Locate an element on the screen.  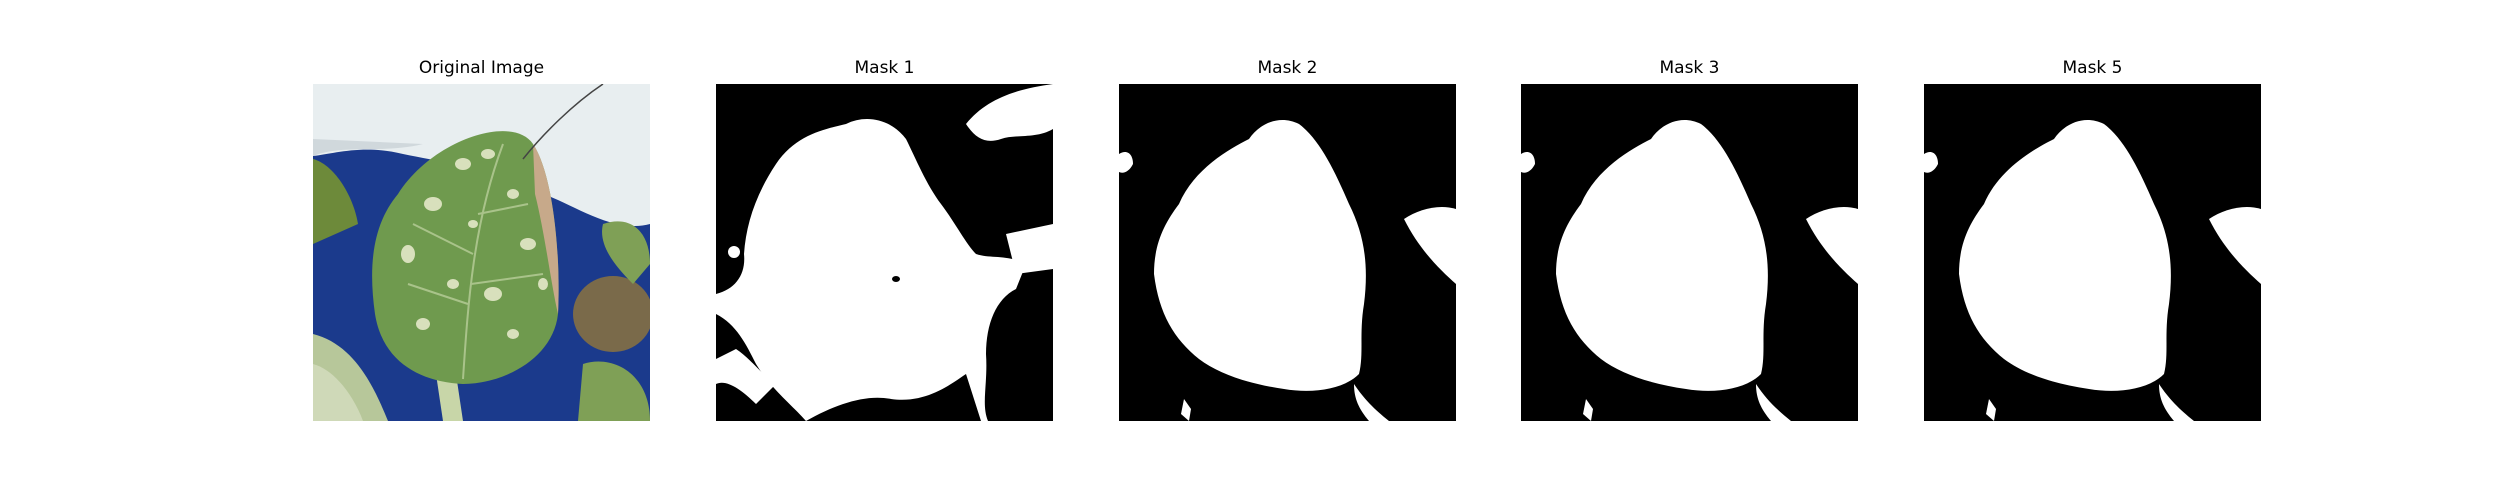
panel-mask-3: Mask 3 is located at coordinates (1689, 250).